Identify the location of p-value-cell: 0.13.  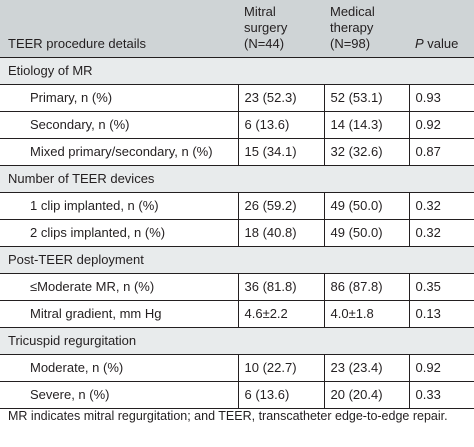
(441, 314).